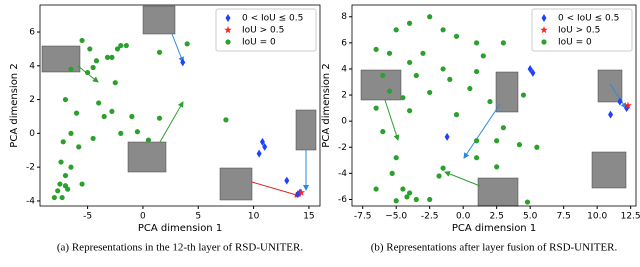 This screenshot has height=267, width=640. What do you see at coordinates (588, 19) in the screenshot?
I see `legend-label: 0 < IoU ≤ 0.5` at bounding box center [588, 19].